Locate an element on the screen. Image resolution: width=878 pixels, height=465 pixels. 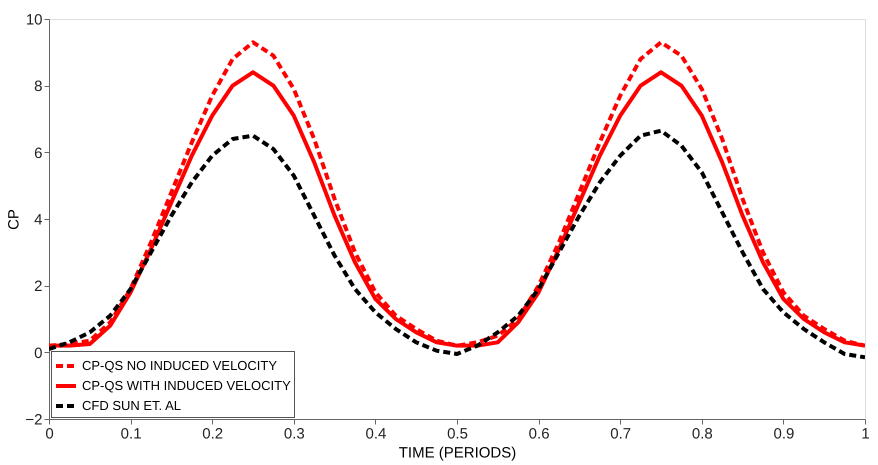
y-tick-label: −2 is located at coordinates (33, 420).